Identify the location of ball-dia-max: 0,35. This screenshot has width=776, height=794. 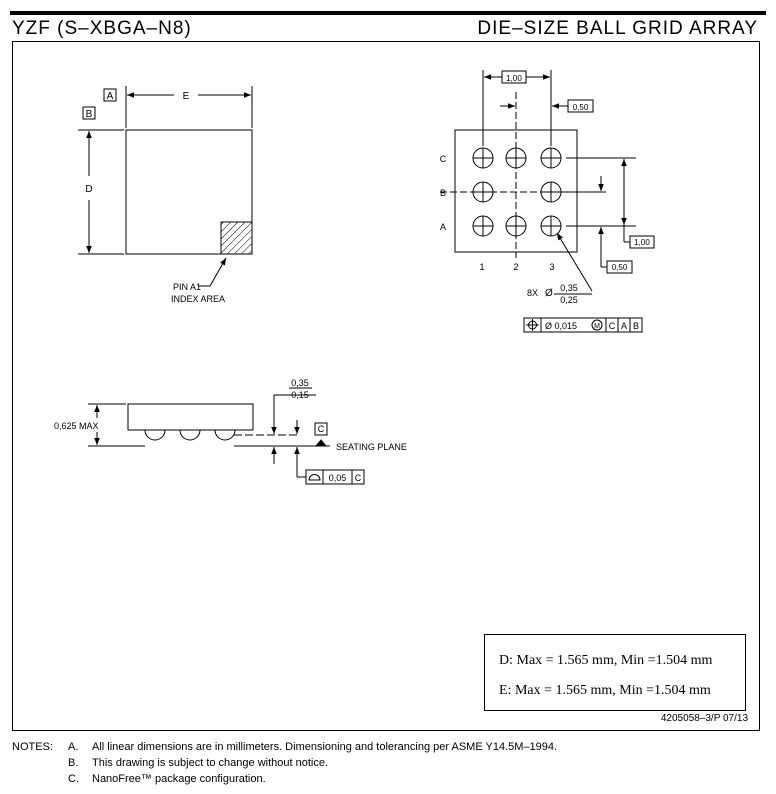
(569, 288).